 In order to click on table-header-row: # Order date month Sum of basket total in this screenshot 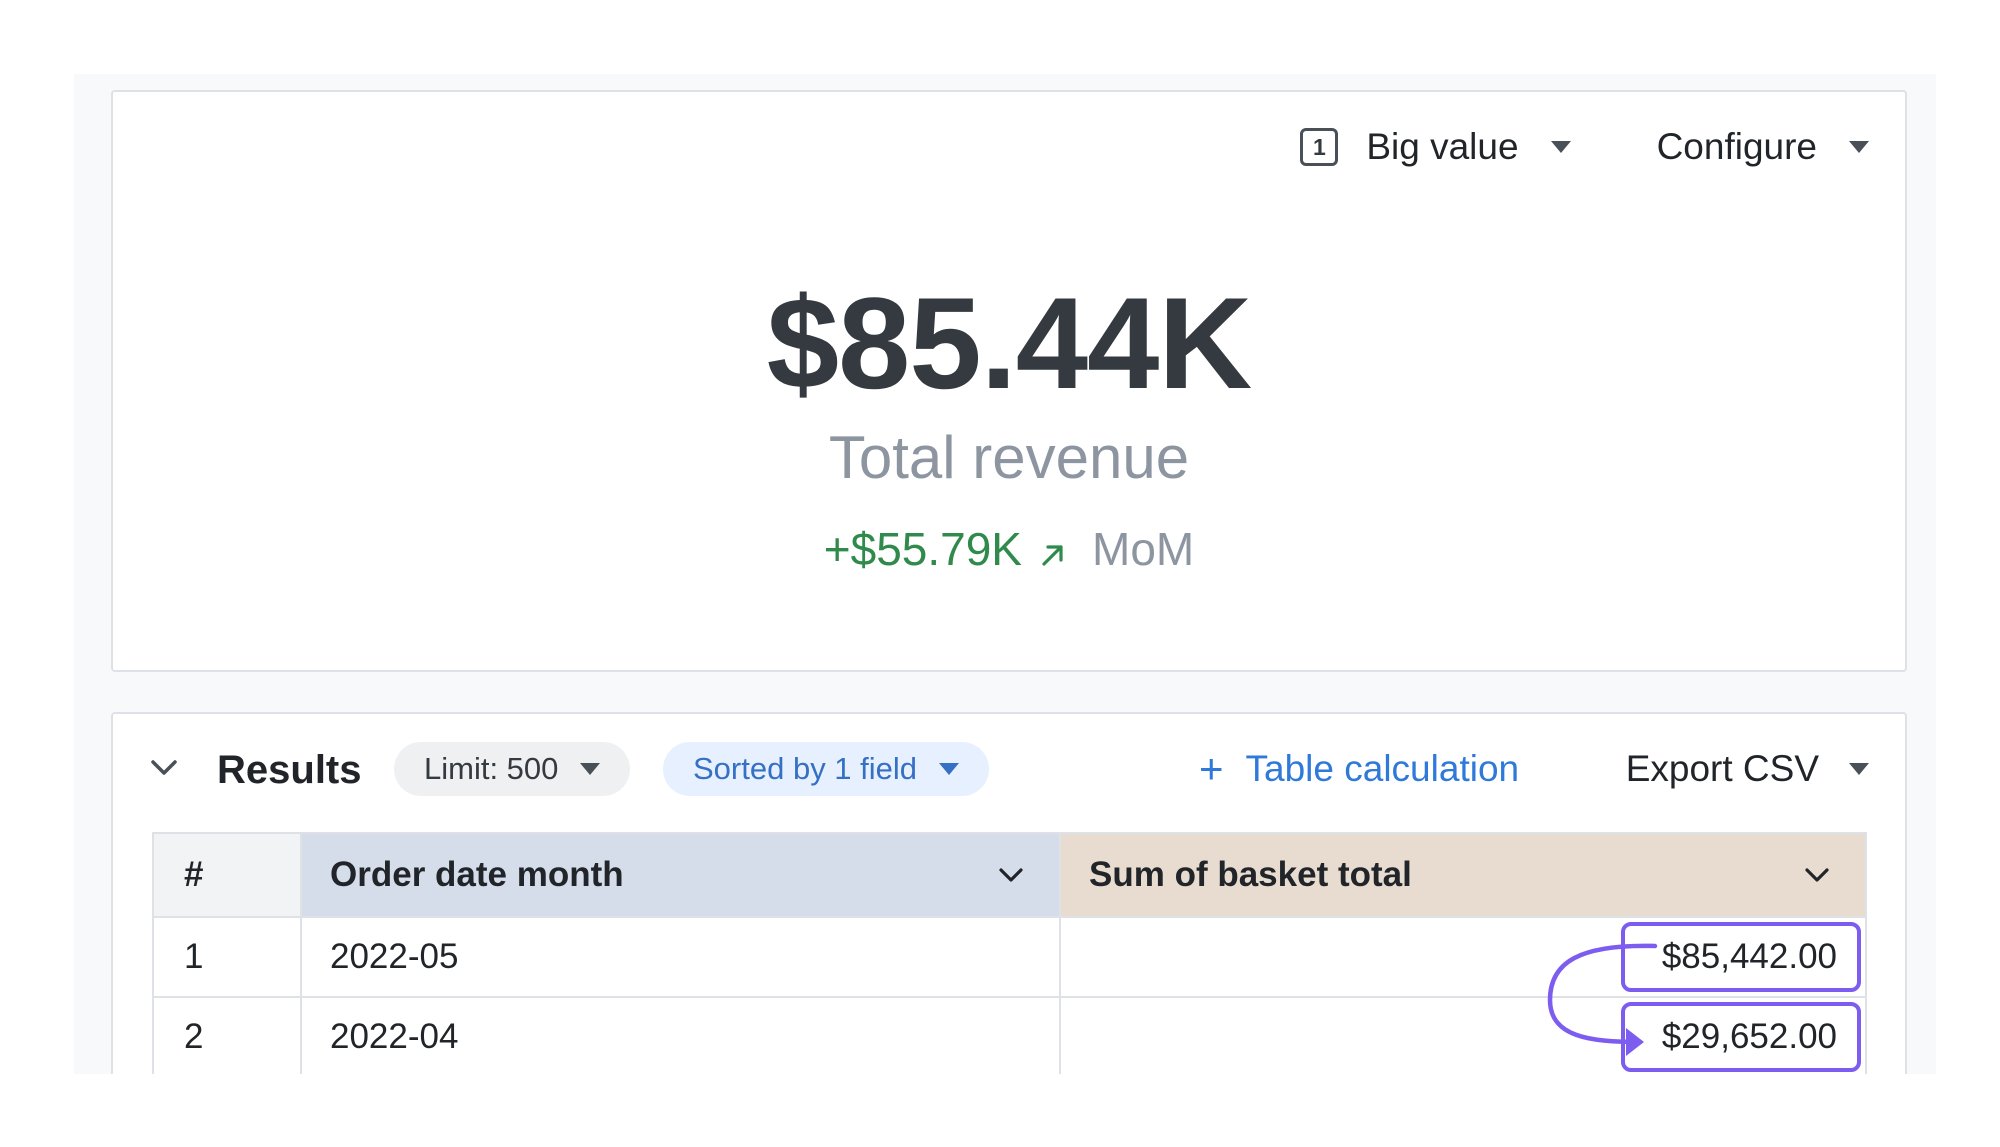, I will do `click(1009, 875)`.